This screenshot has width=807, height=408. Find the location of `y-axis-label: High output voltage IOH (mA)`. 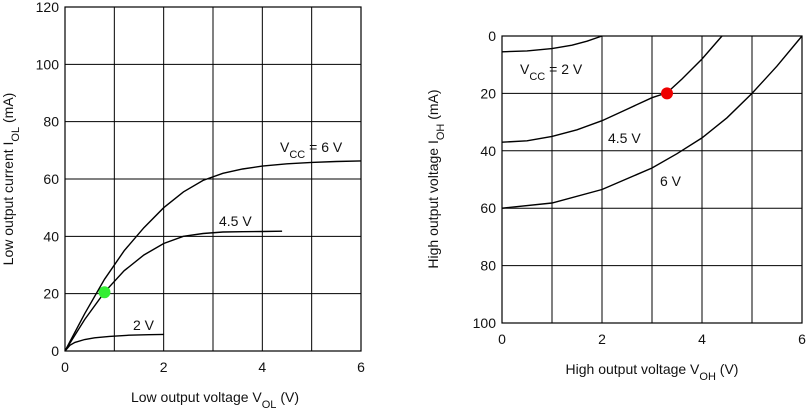

y-axis-label: High output voltage IOH (mA) is located at coordinates (436, 178).